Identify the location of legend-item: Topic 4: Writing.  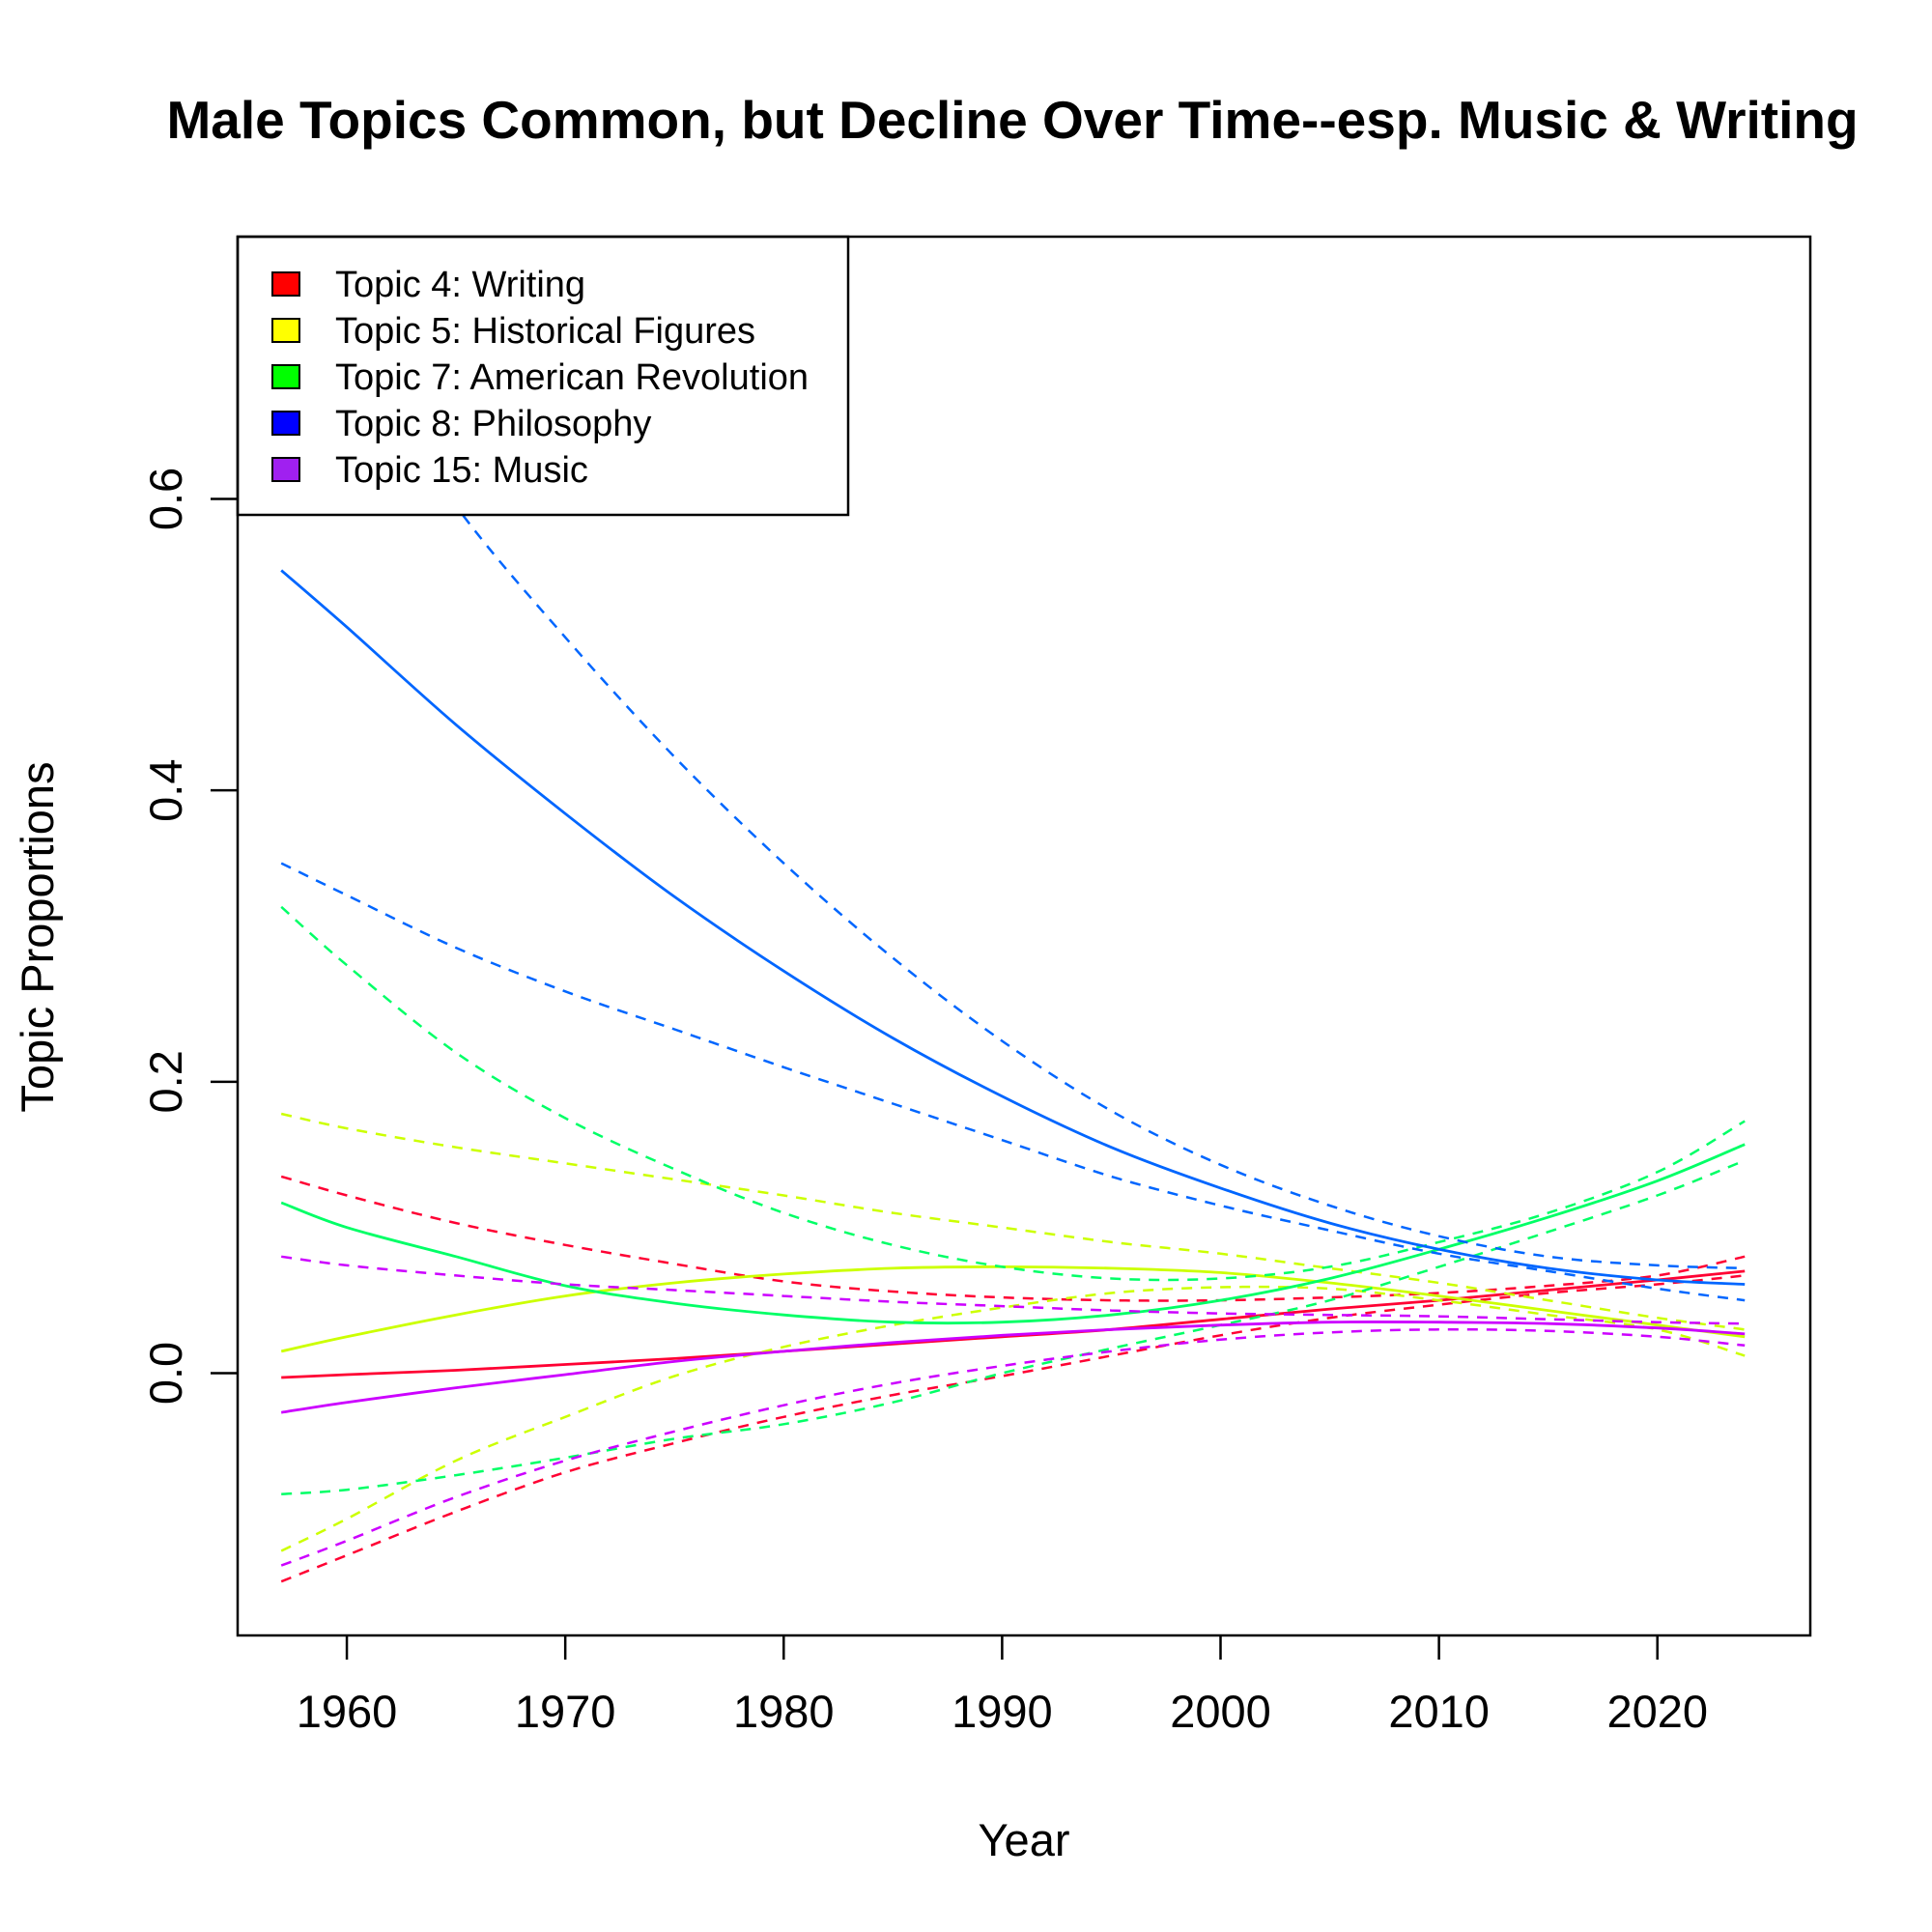
(428, 285).